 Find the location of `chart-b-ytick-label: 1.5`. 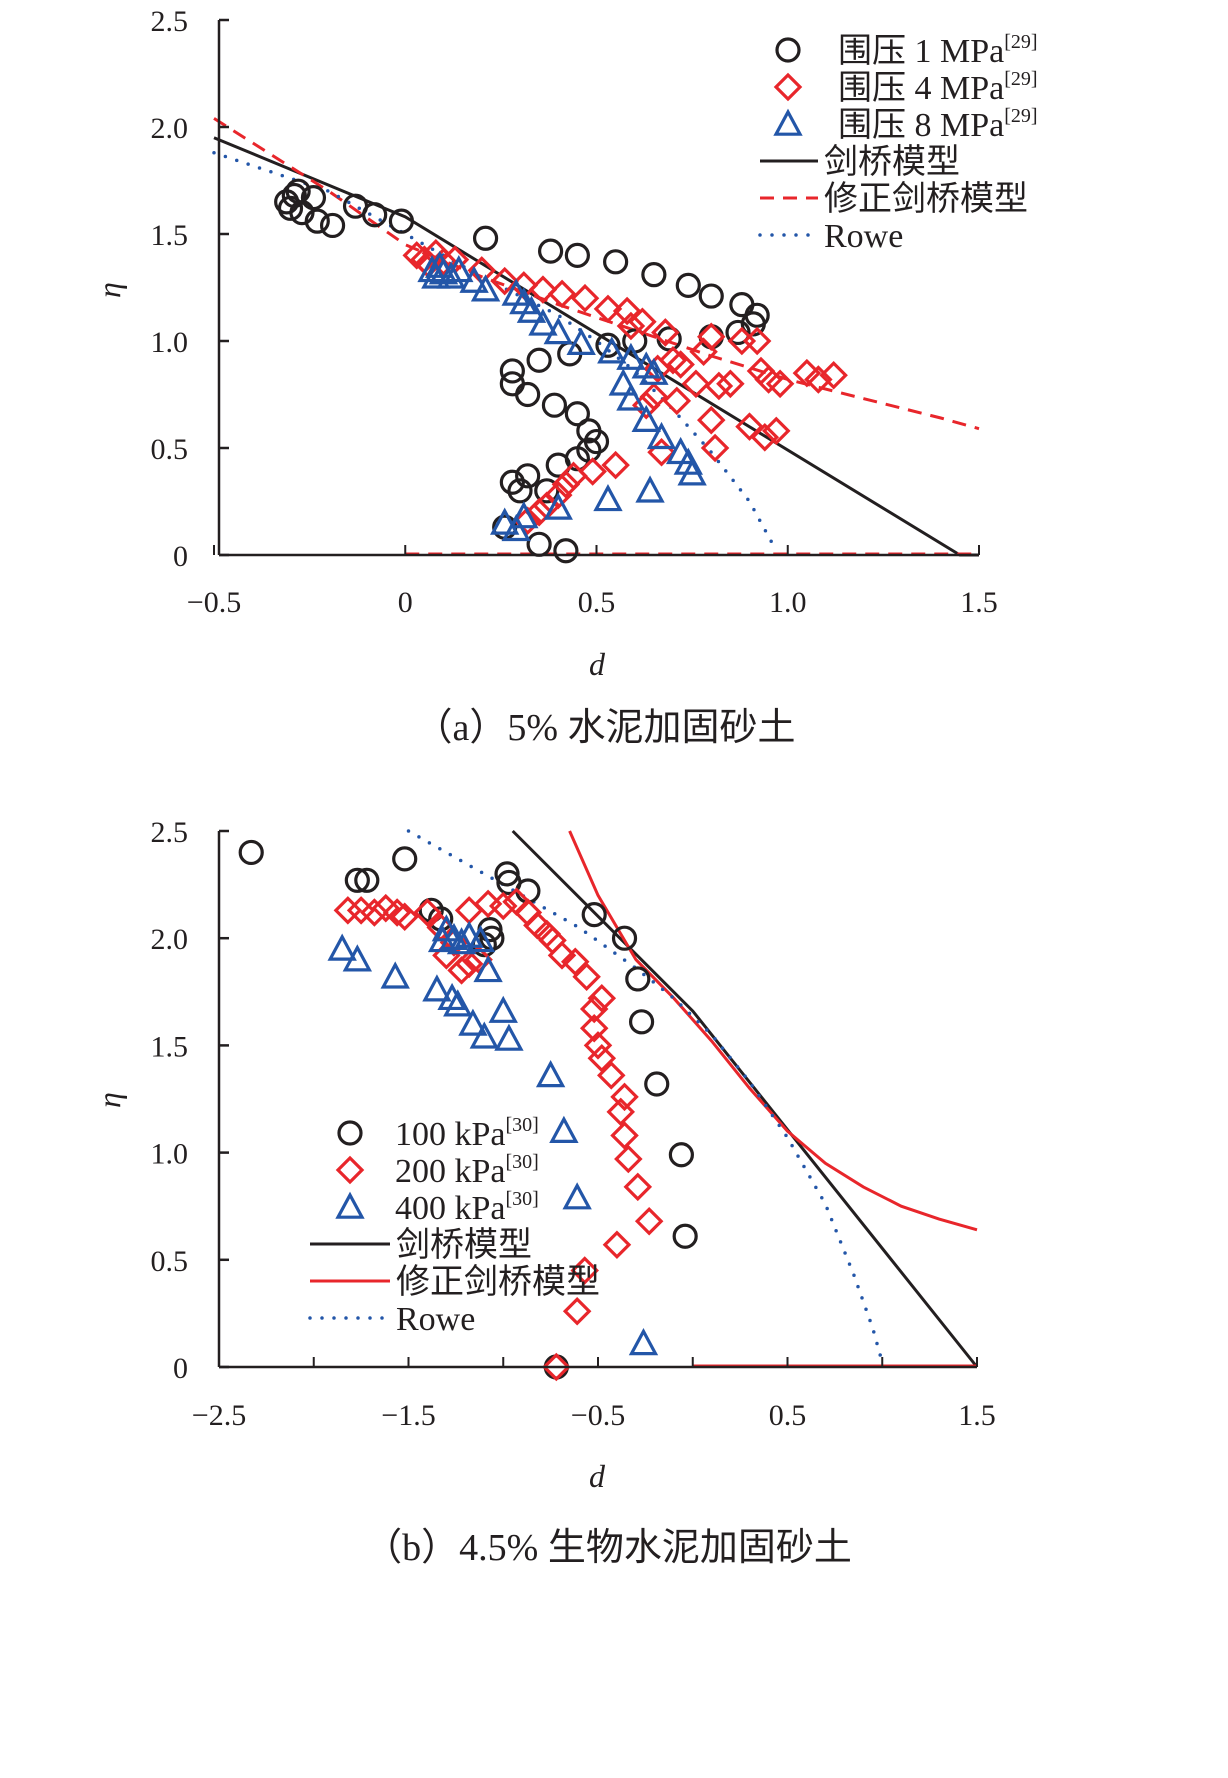

chart-b-ytick-label: 1.5 is located at coordinates (170, 1046).